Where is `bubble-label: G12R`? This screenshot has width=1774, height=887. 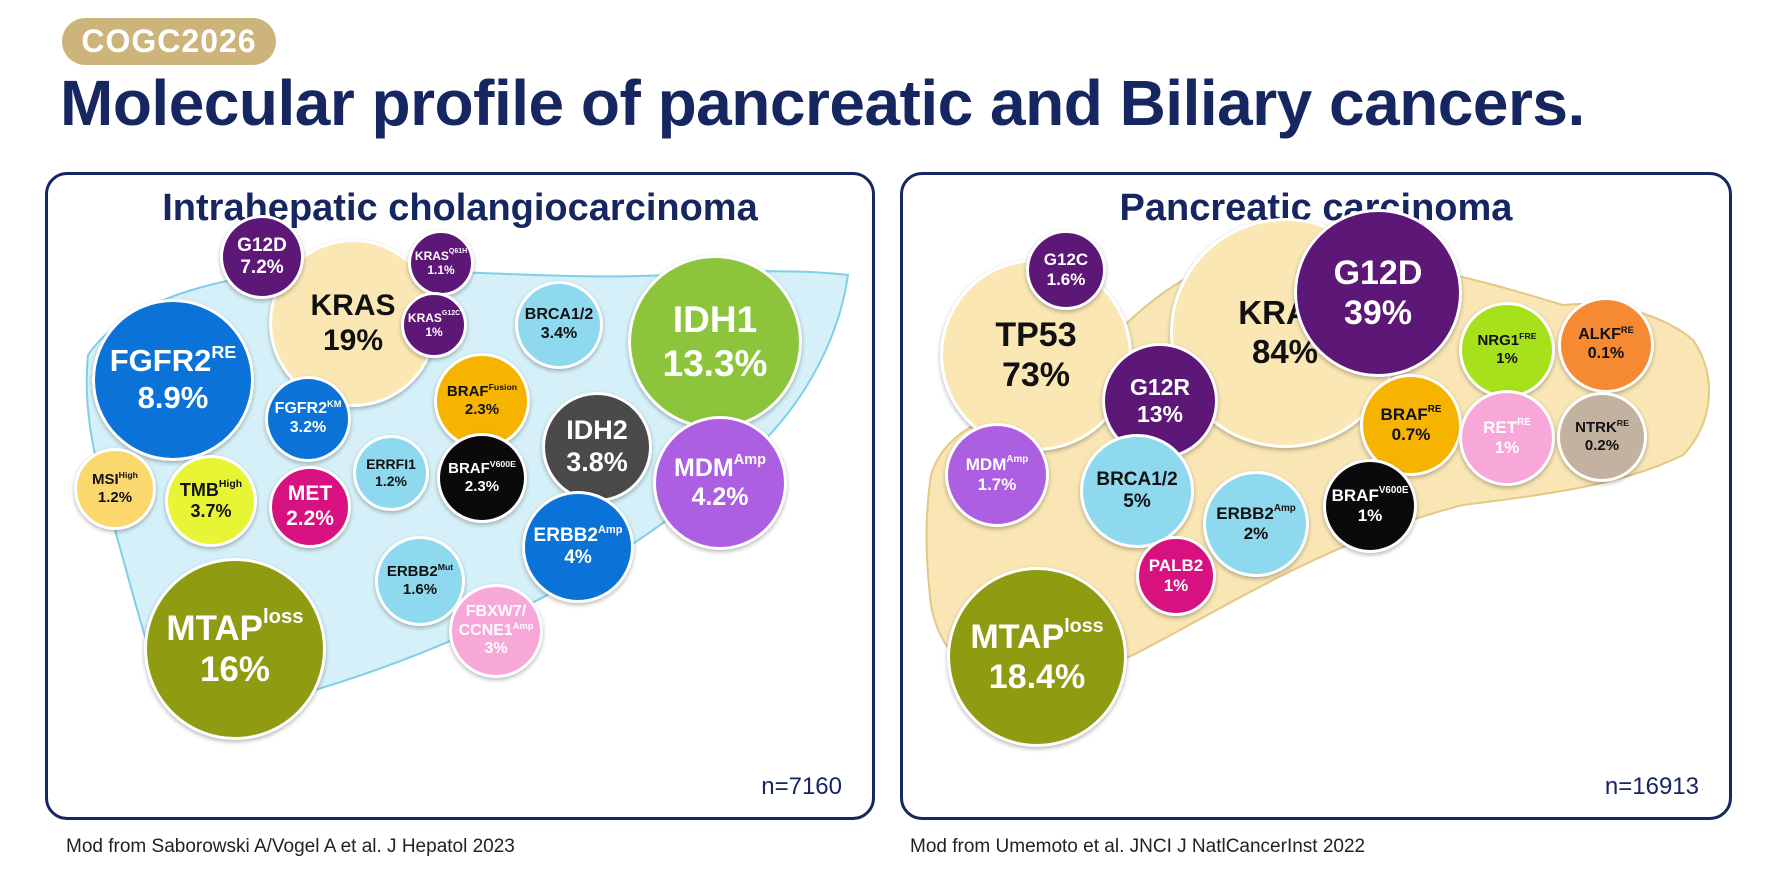
bubble-label: G12R is located at coordinates (1160, 386).